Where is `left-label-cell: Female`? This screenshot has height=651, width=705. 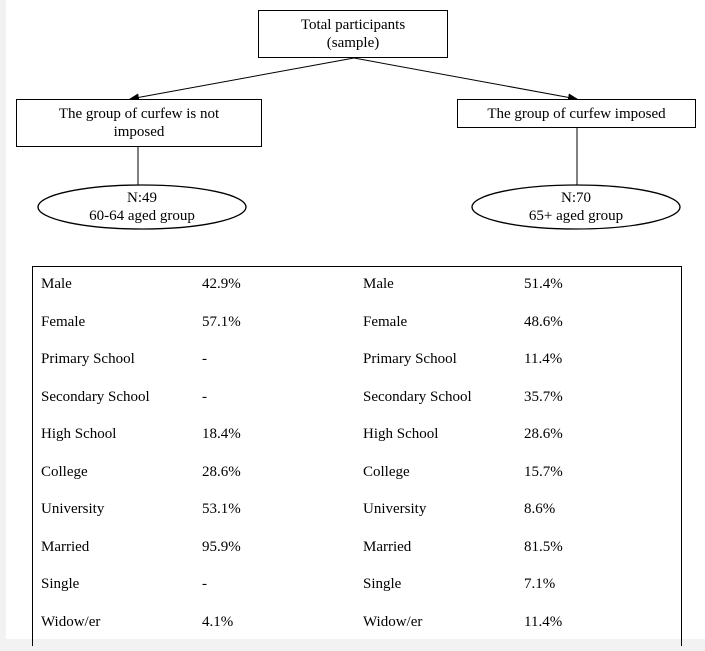
left-label-cell: Female is located at coordinates (63, 322).